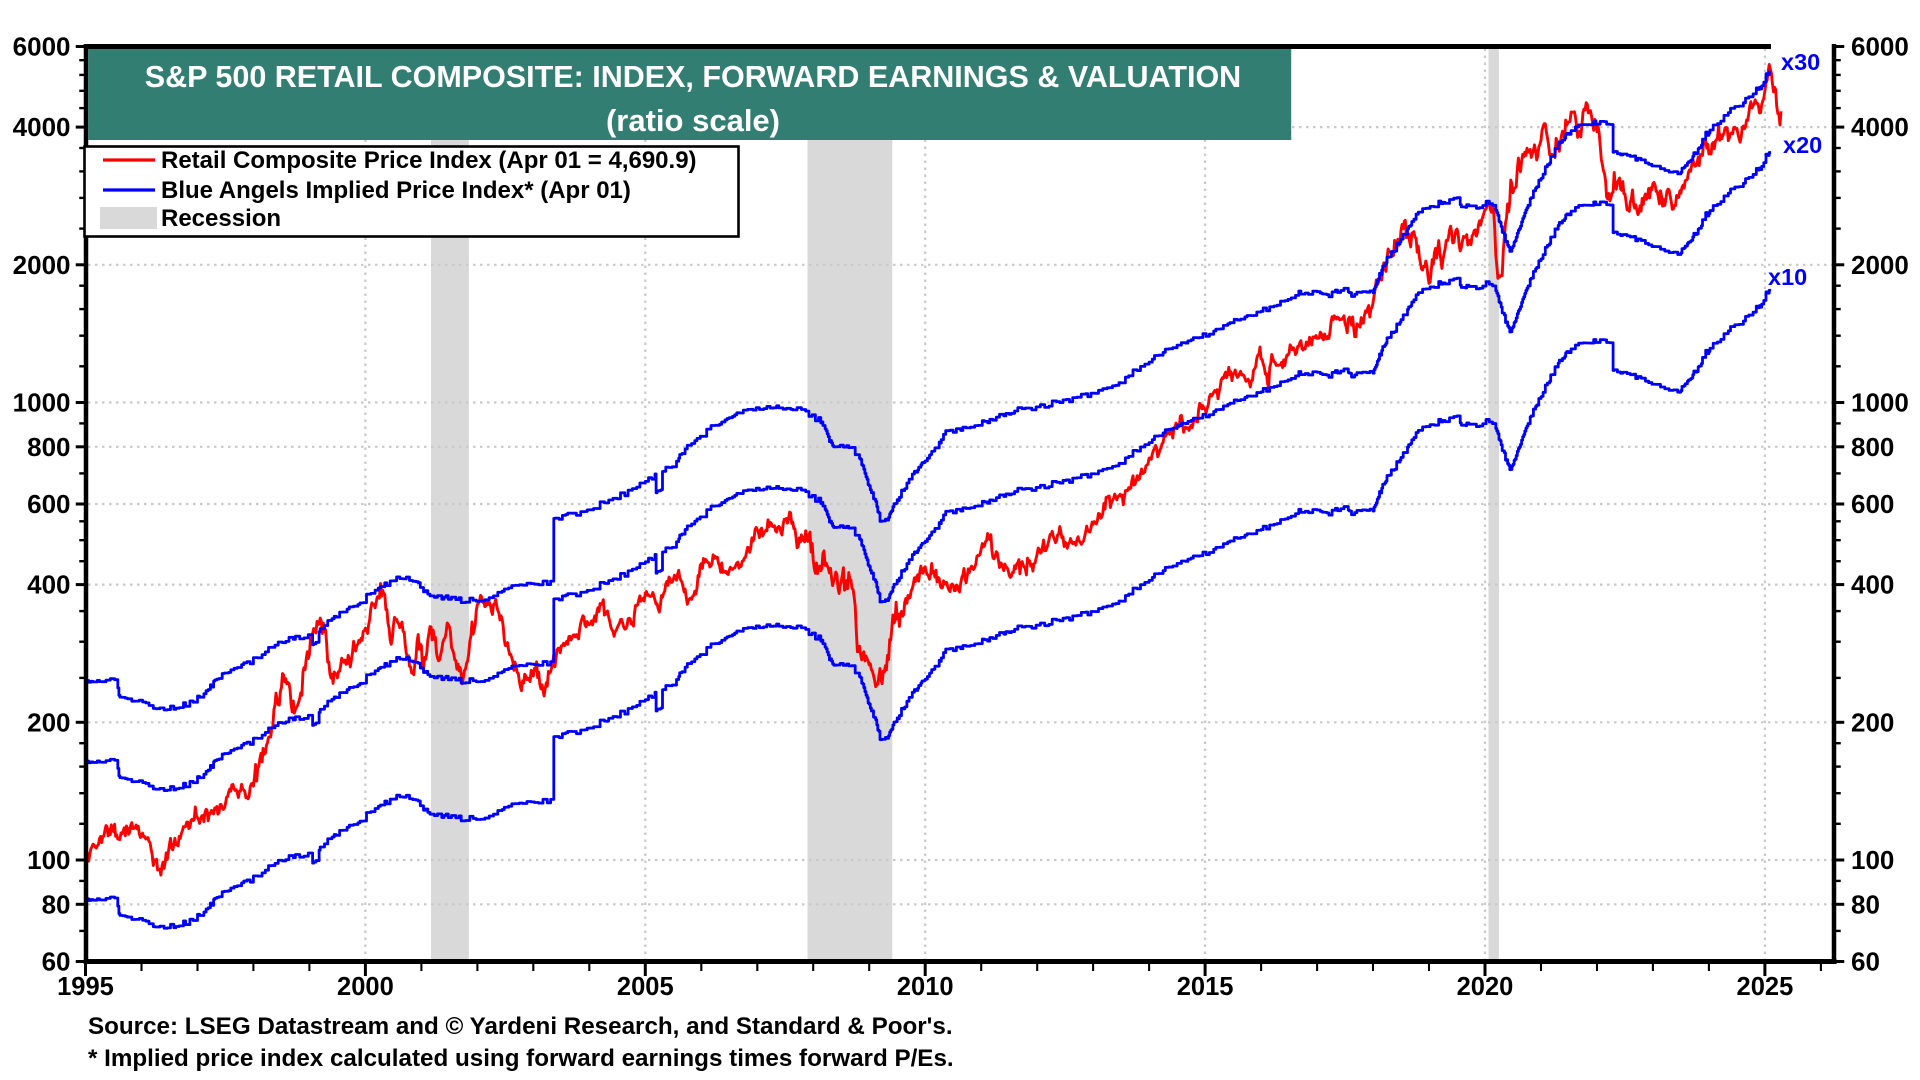 The image size is (1920, 1080). What do you see at coordinates (925, 987) in the screenshot?
I see `svg-text: 2010` at bounding box center [925, 987].